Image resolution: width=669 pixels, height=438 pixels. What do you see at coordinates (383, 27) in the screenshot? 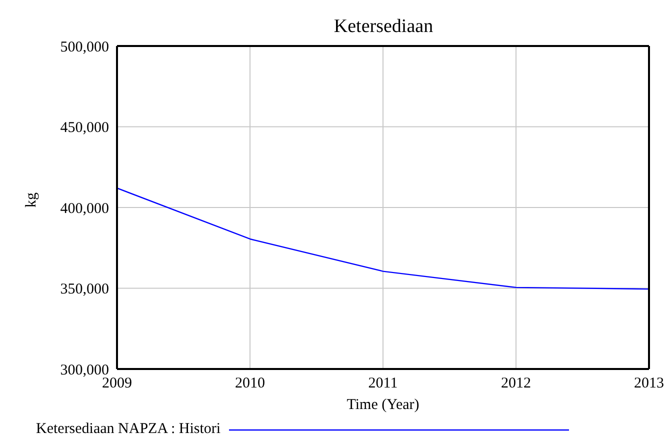
I see `chart-title: Ketersediaan` at bounding box center [383, 27].